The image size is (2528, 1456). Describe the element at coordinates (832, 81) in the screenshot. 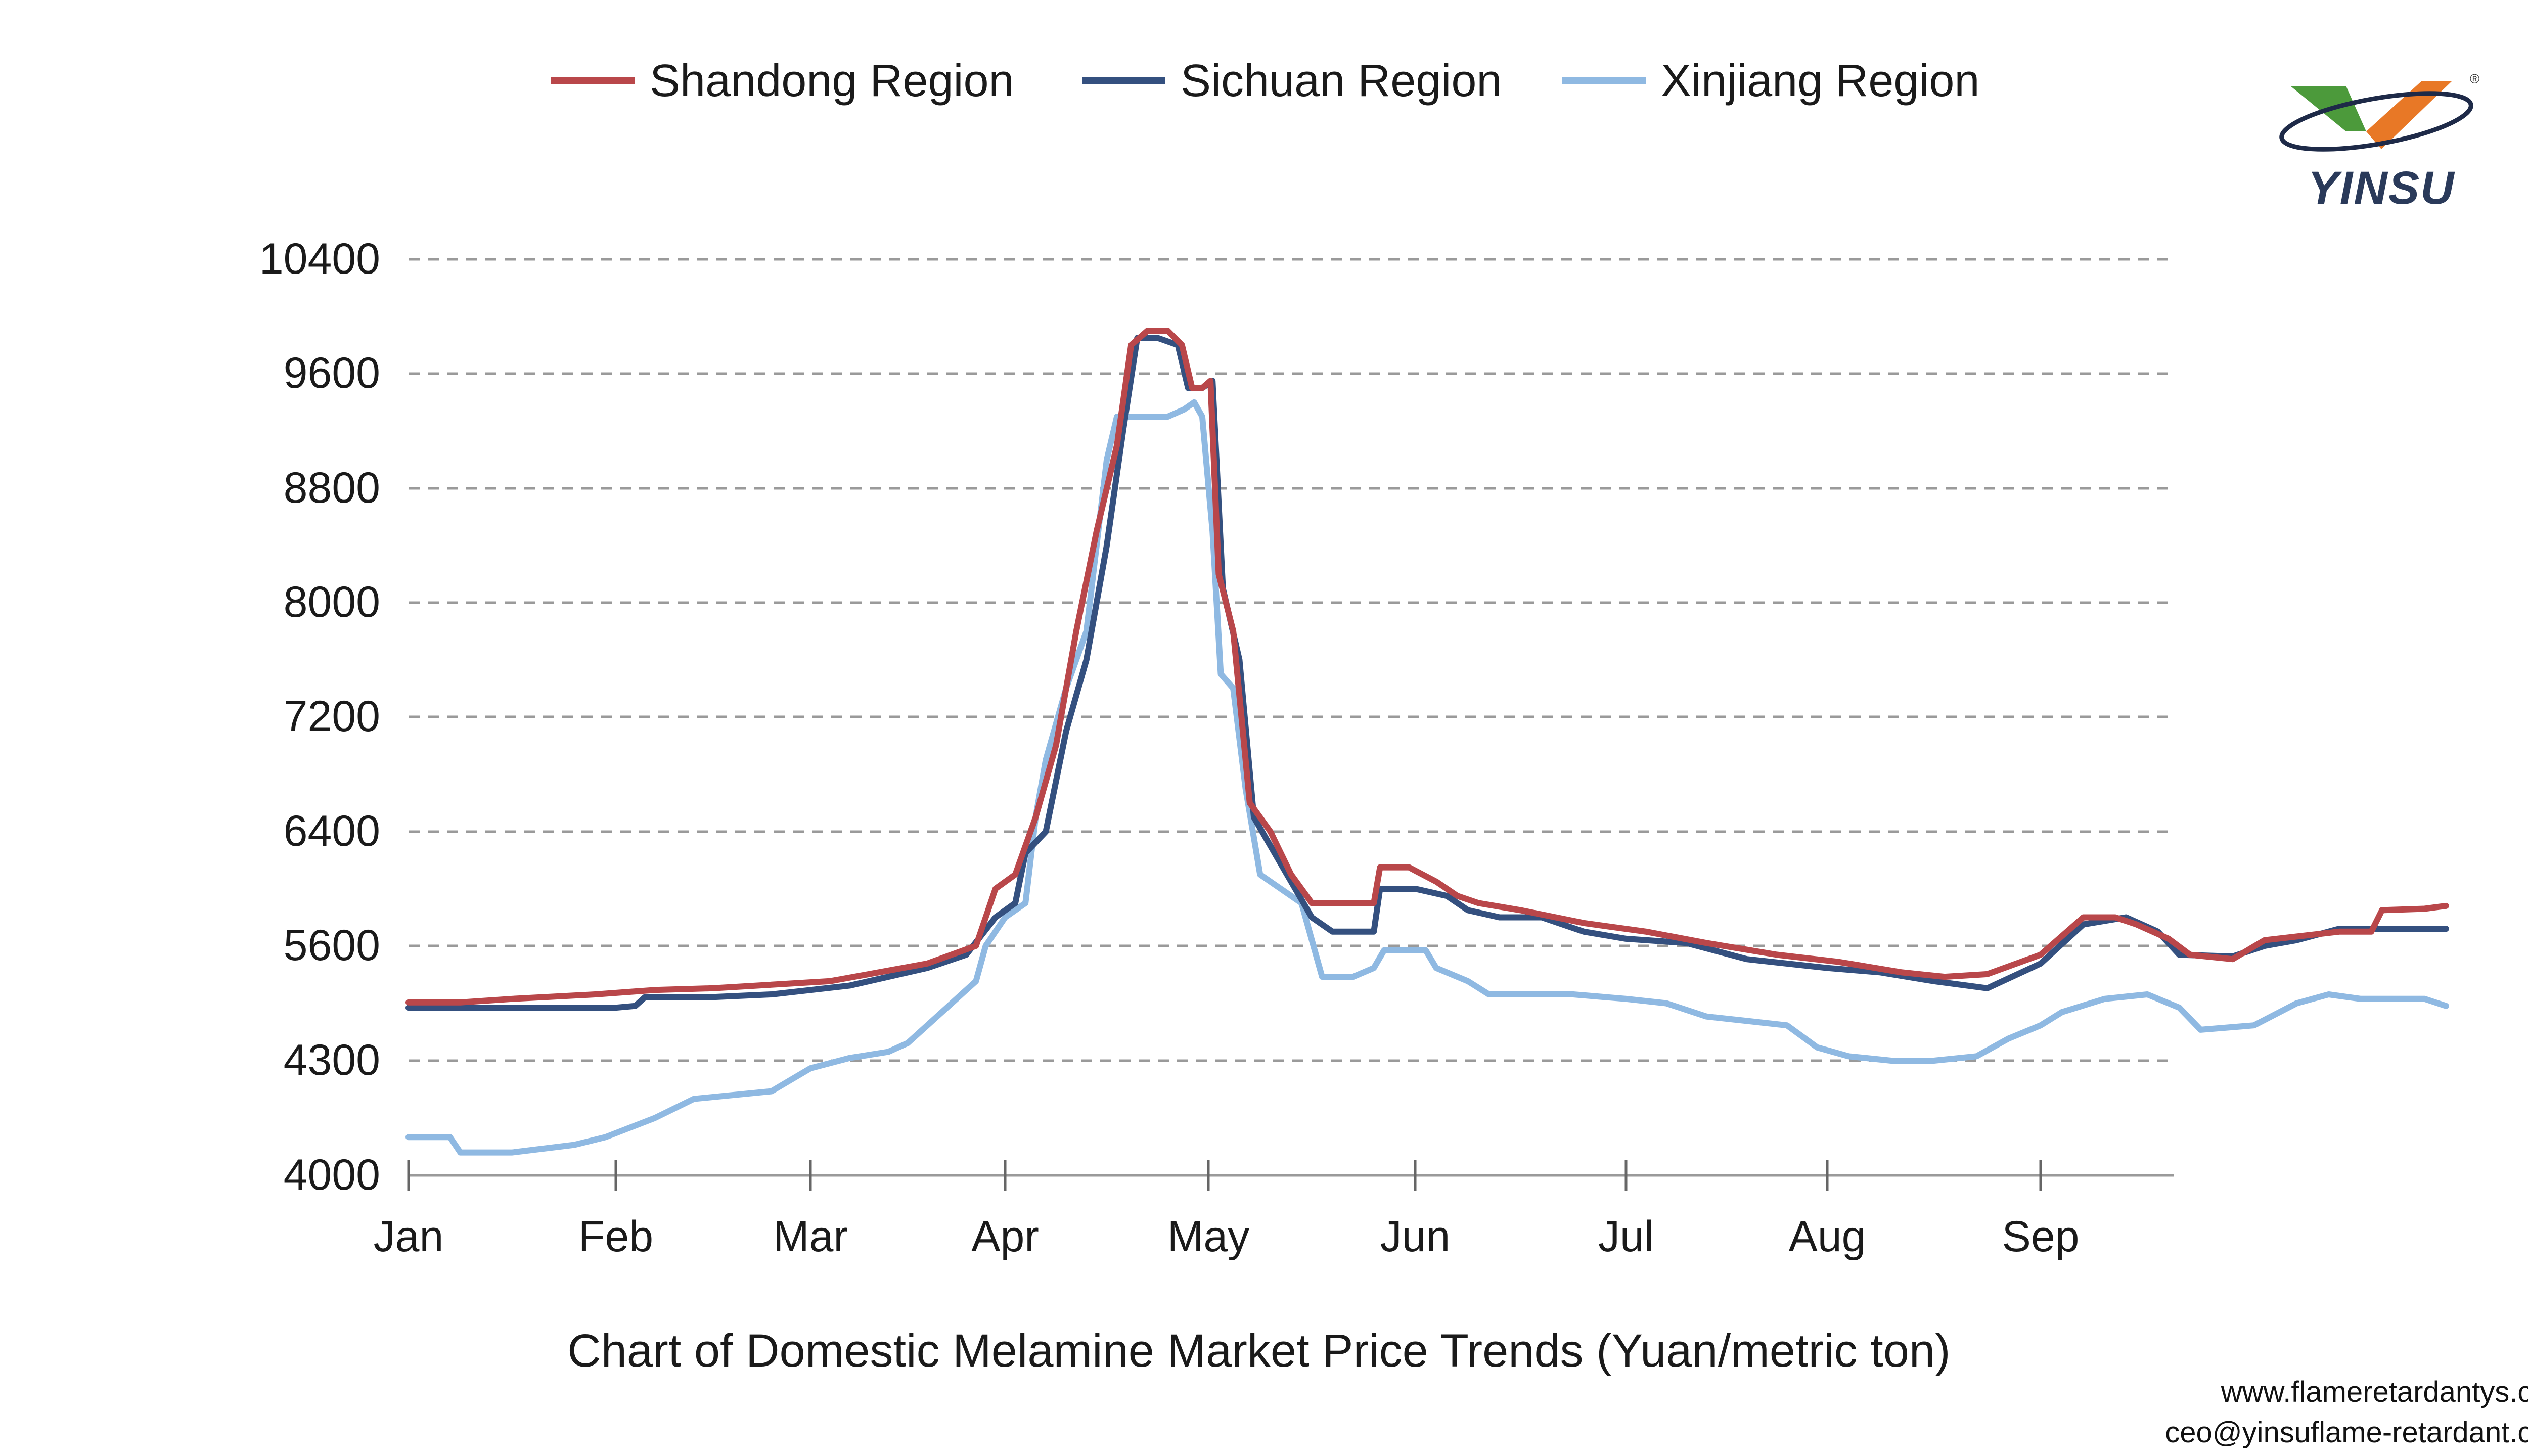

I see `legend-label: Shandong Region` at that location.